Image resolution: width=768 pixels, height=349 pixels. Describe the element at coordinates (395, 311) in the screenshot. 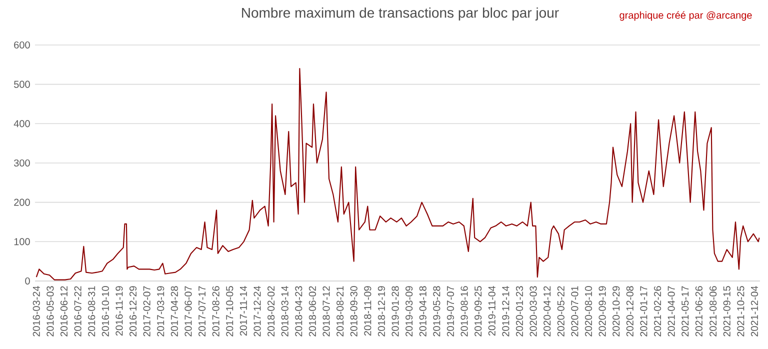

I see `x-tick-label: 2019-01-28` at that location.